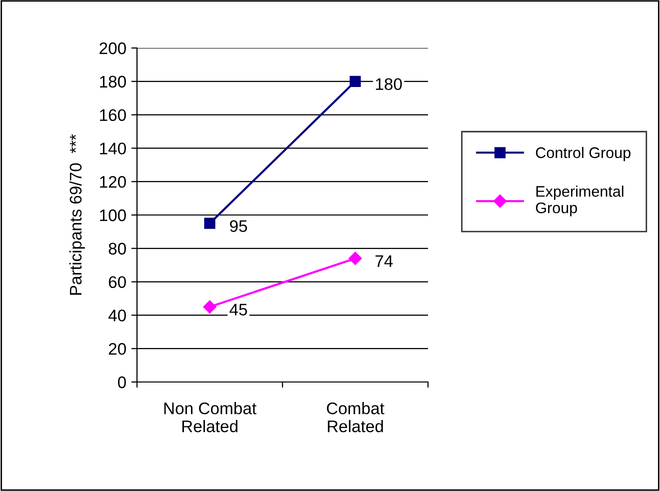 Image resolution: width=660 pixels, height=491 pixels. What do you see at coordinates (77, 214) in the screenshot?
I see `y-axis-title: Participants 69/70 ***` at bounding box center [77, 214].